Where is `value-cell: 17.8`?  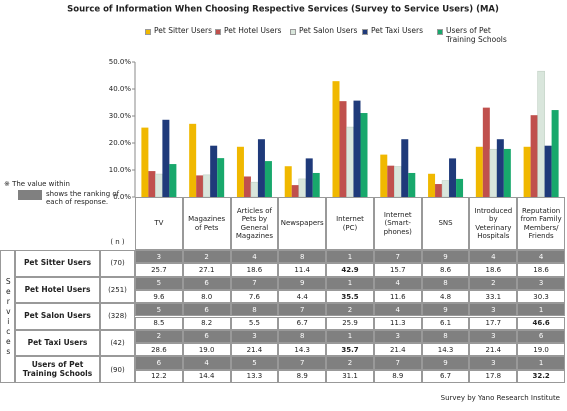
value-cell: 17.8 is located at coordinates (493, 376).